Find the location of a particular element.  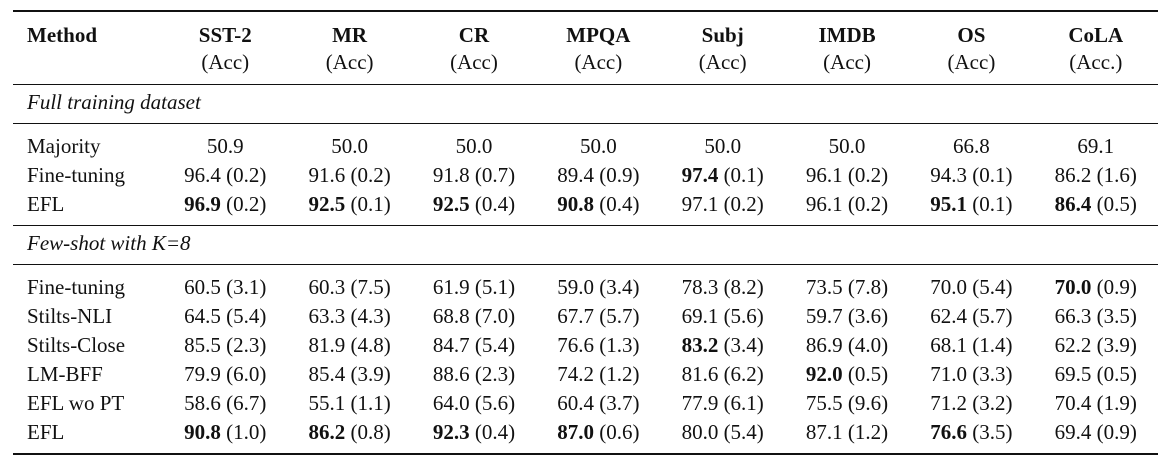

score-cell: 92.5 (0.4) is located at coordinates (474, 208).